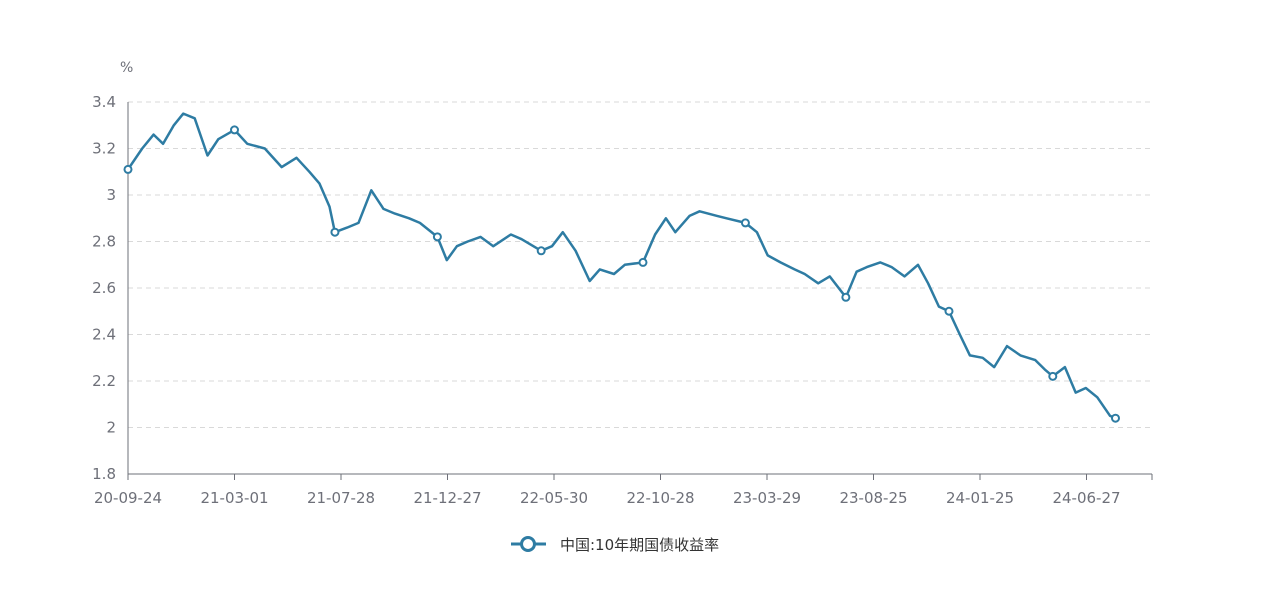  What do you see at coordinates (767, 498) in the screenshot?
I see `x-tick-label: 23-03-29` at bounding box center [767, 498].